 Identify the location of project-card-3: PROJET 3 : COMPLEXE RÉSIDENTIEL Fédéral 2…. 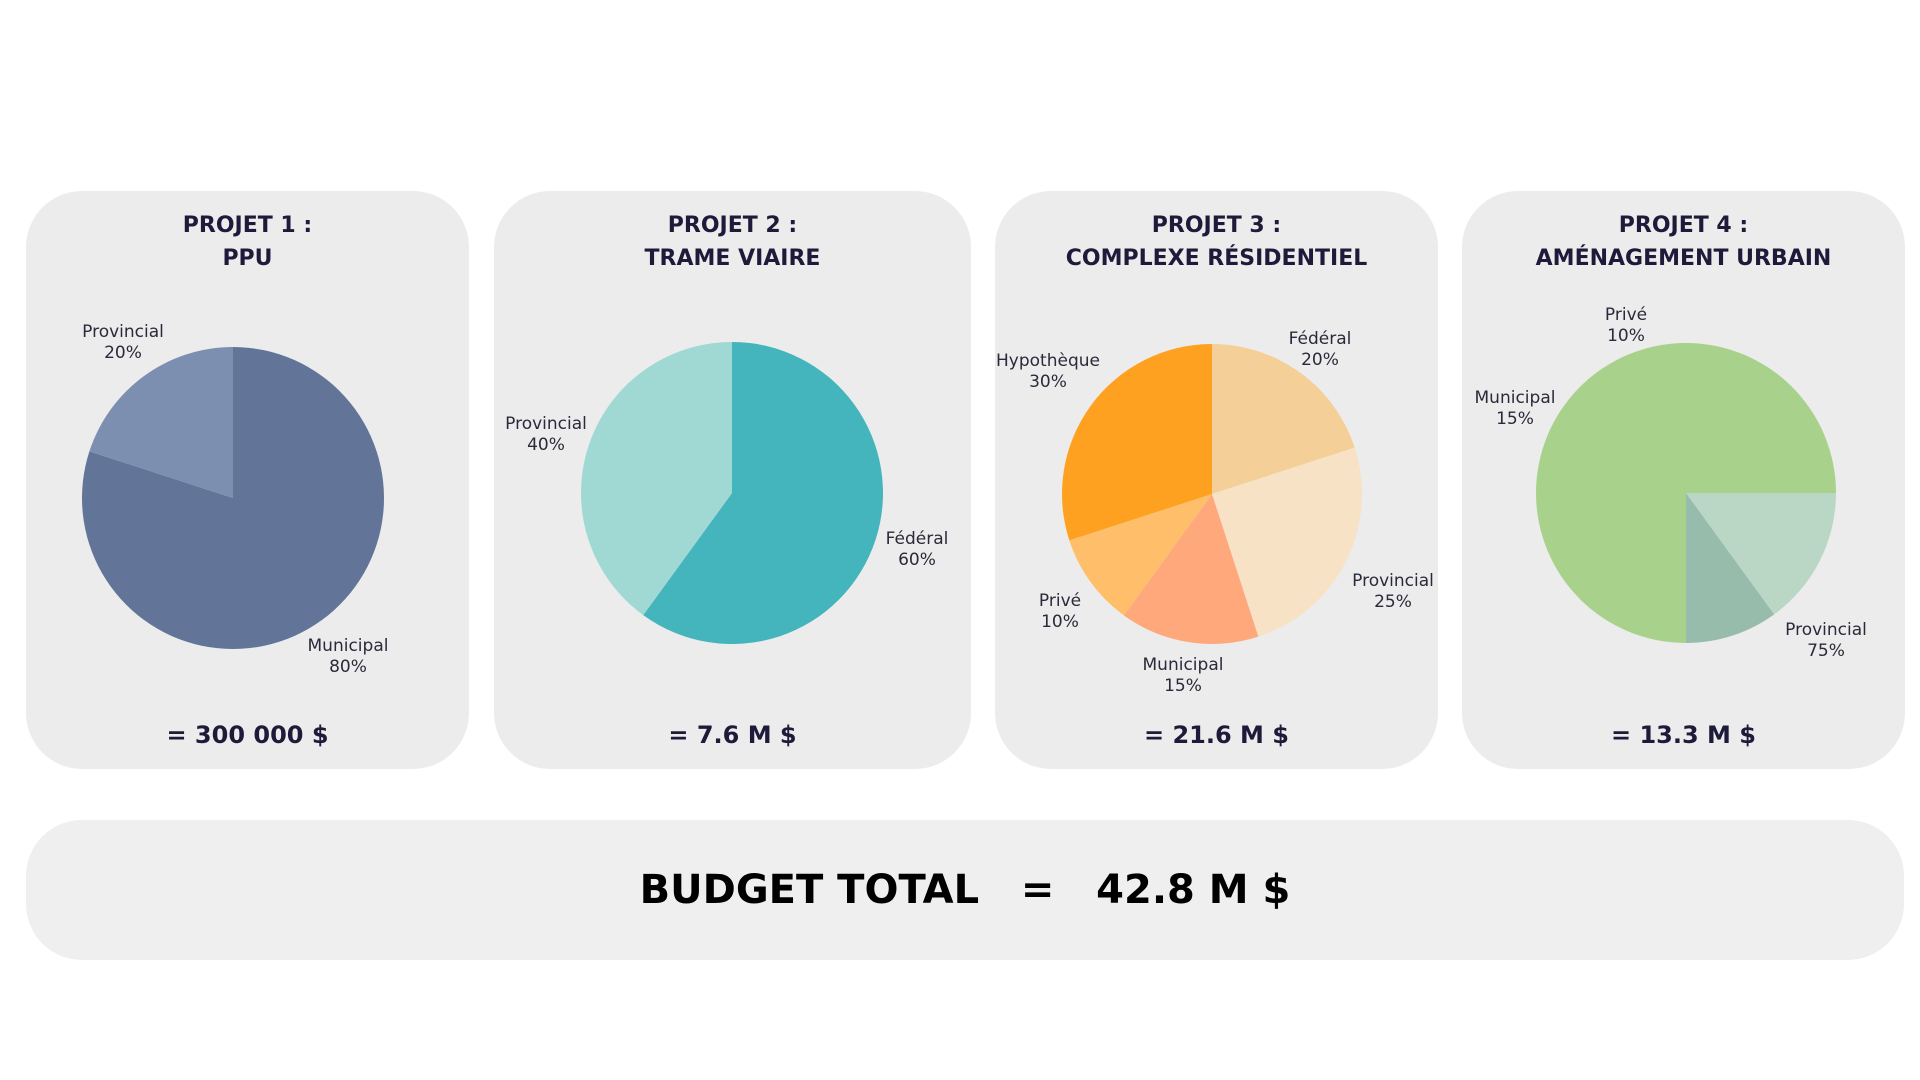
(1216, 480).